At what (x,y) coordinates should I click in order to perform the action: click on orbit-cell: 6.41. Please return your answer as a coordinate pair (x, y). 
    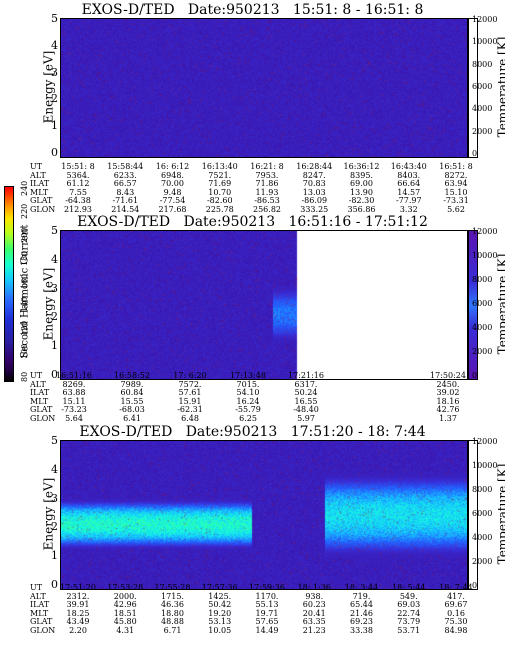
    Looking at the image, I should click on (132, 418).